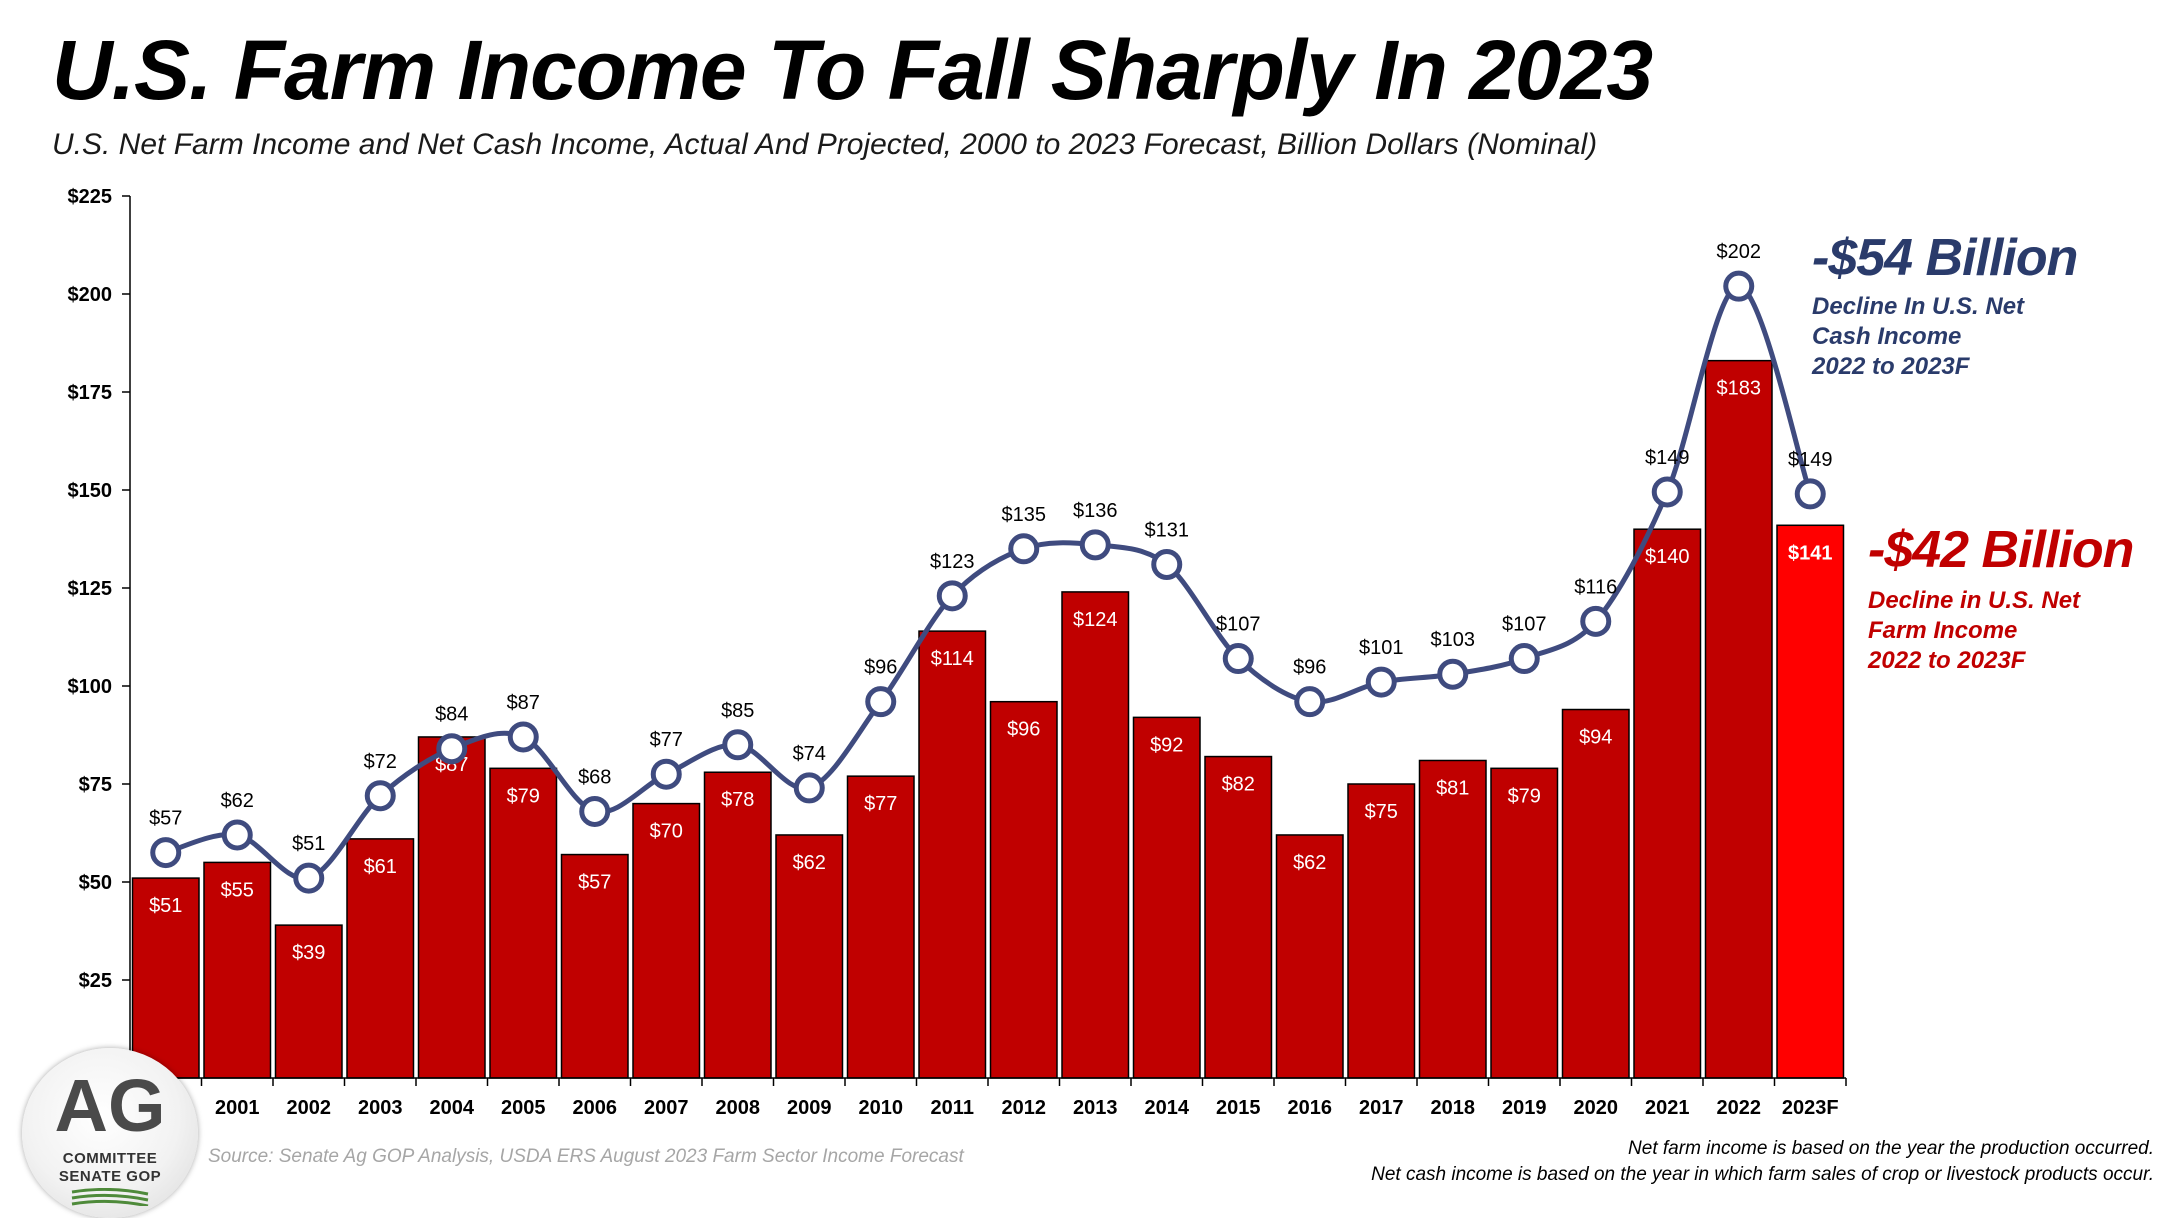 Image resolution: width=2176 pixels, height=1218 pixels. What do you see at coordinates (452, 1108) in the screenshot?
I see `x-tick-label: 2004` at bounding box center [452, 1108].